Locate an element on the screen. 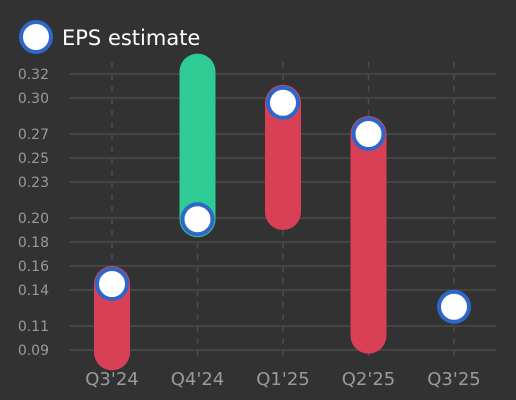 The width and height of the screenshot is (516, 400). y-tick-label: 0.27 is located at coordinates (33, 135).